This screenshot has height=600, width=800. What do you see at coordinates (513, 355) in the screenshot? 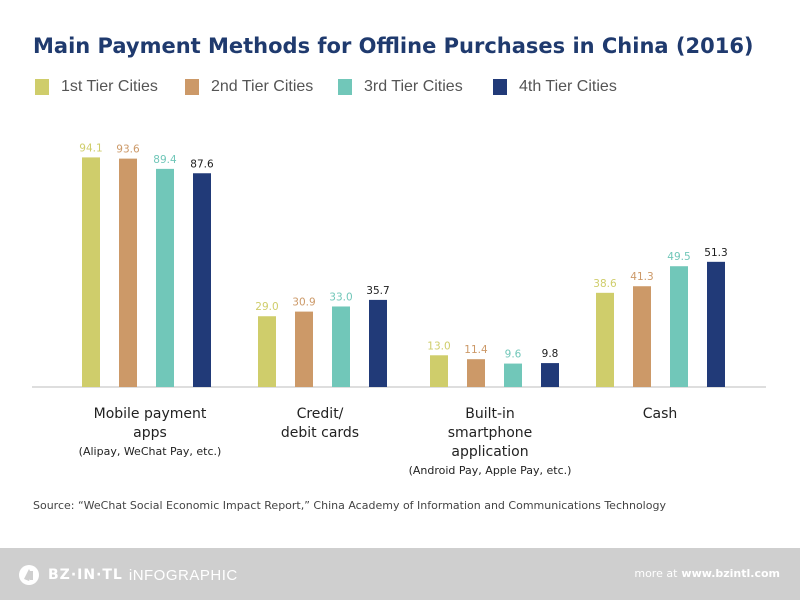
I see `data-label-built-in-3rd-tier: 9.6` at bounding box center [513, 355].